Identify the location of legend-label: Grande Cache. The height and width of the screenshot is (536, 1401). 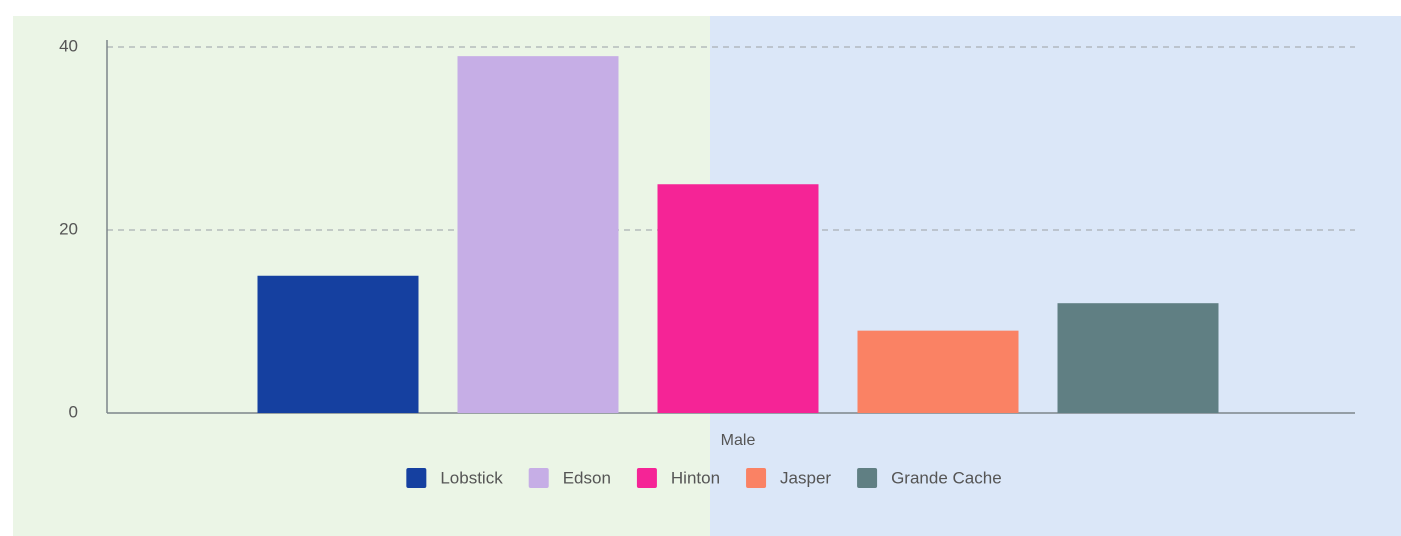
(946, 477).